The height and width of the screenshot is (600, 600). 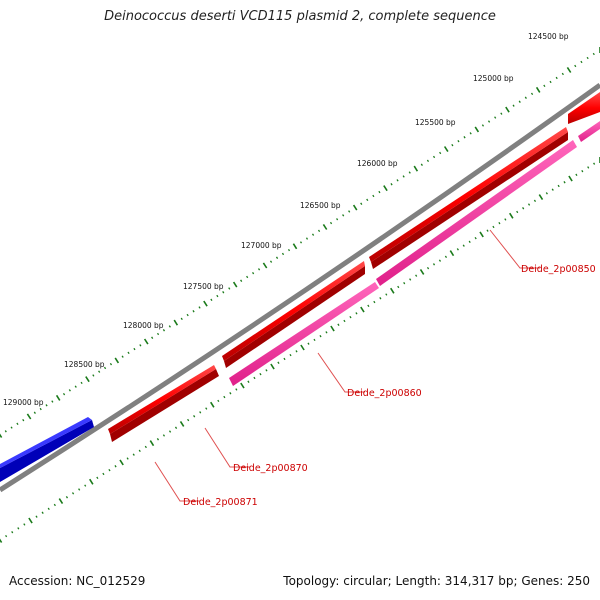 What do you see at coordinates (47, 449) in the screenshot?
I see `gene-arrow-deide-2p00871` at bounding box center [47, 449].